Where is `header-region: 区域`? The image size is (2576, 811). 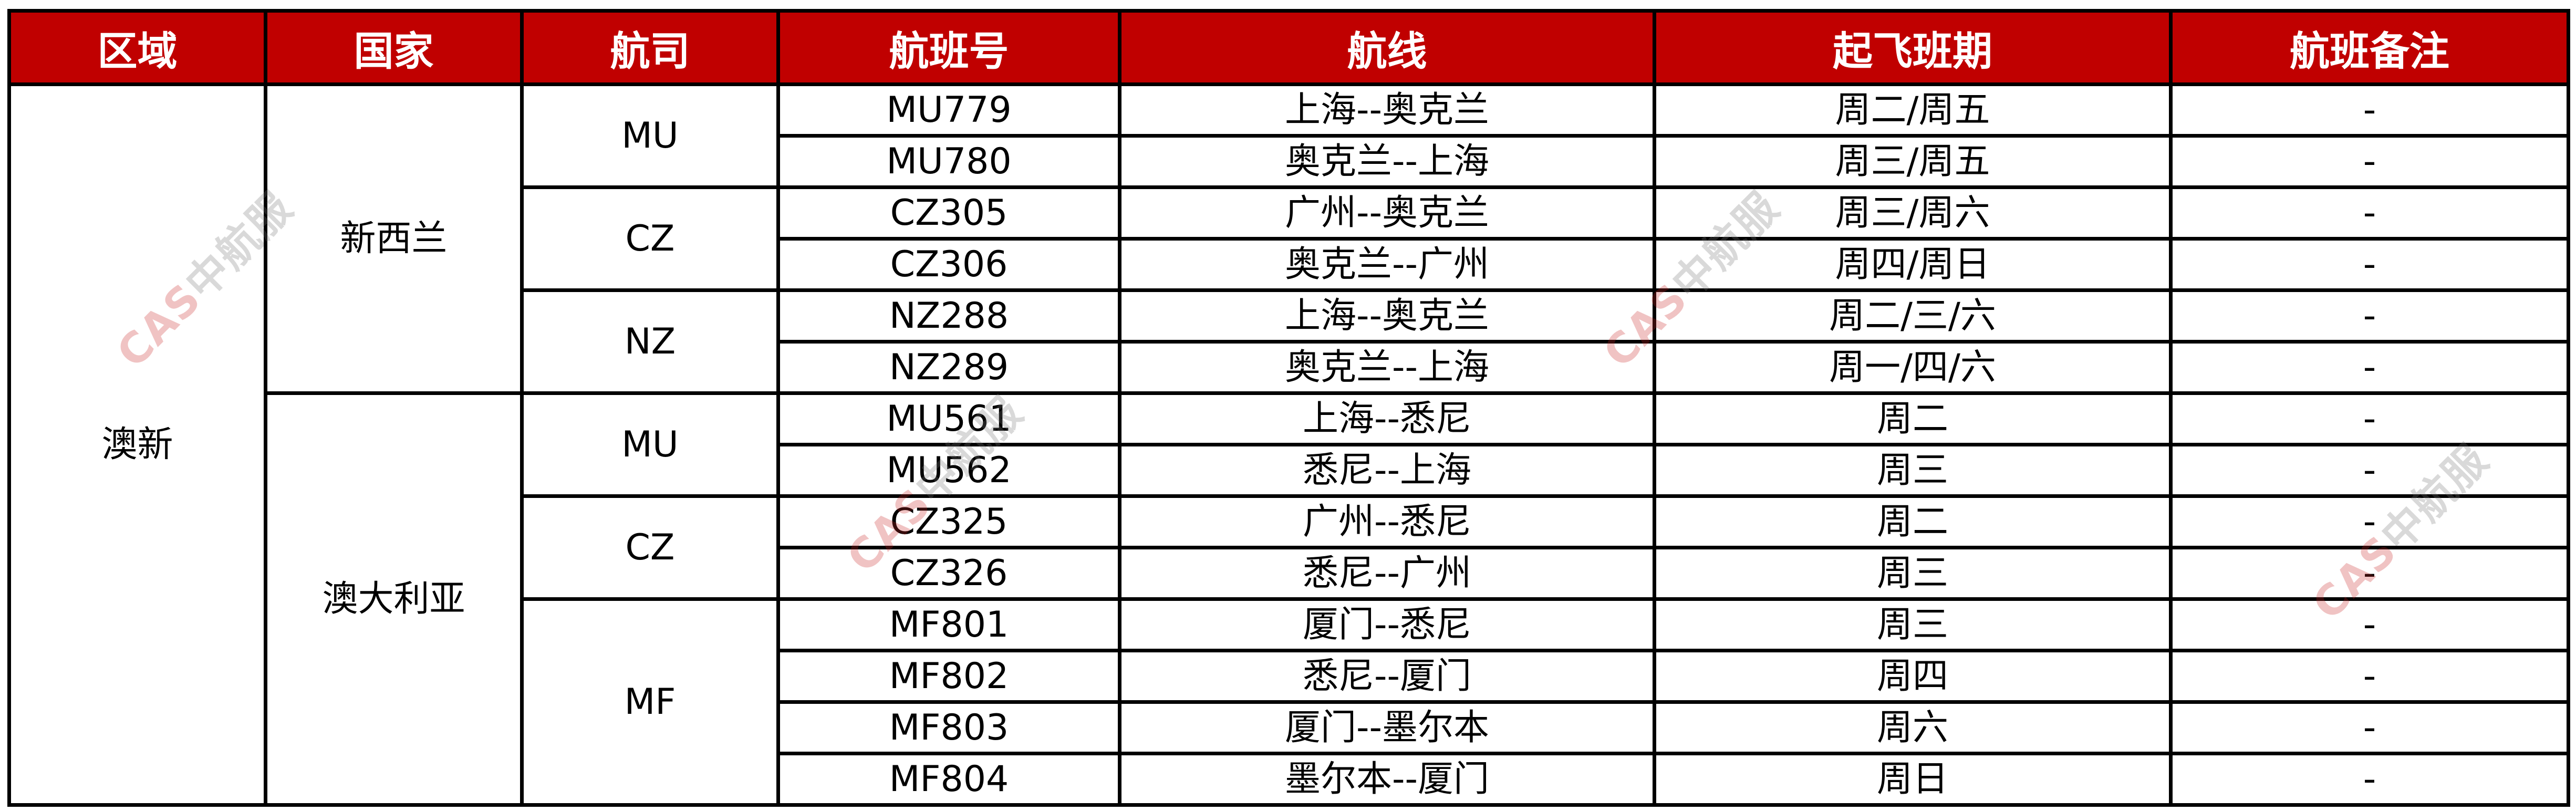
header-region: 区域 is located at coordinates (137, 47).